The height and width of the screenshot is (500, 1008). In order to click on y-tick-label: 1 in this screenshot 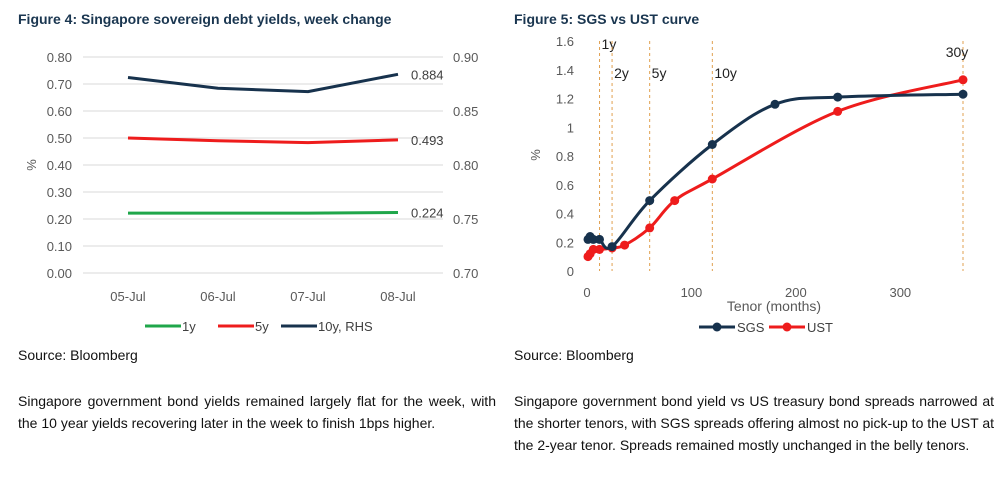, I will do `click(570, 127)`.